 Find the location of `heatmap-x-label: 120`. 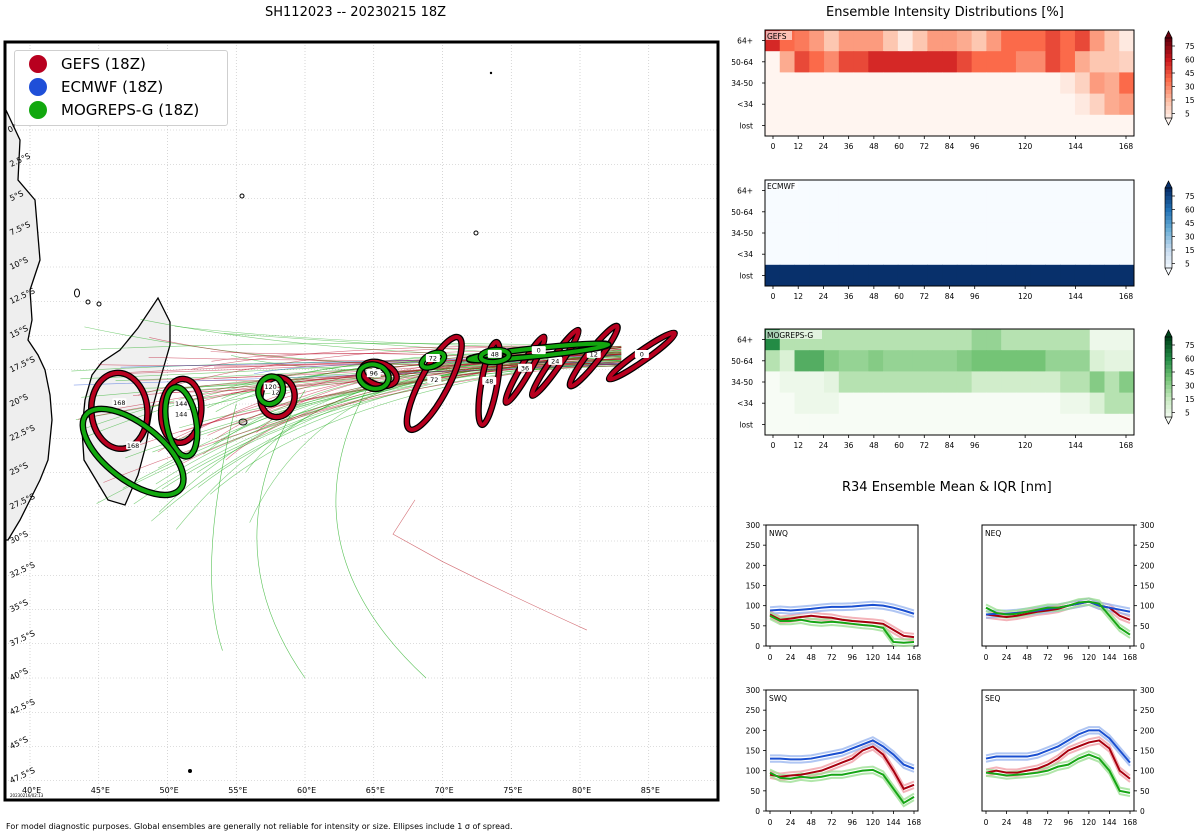

heatmap-x-label: 120 is located at coordinates (1025, 146).